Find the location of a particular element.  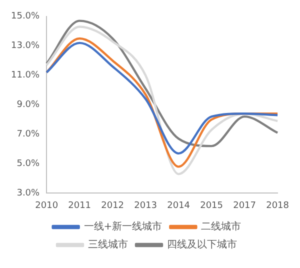

y-tick-label: 9.0% is located at coordinates (28, 105).